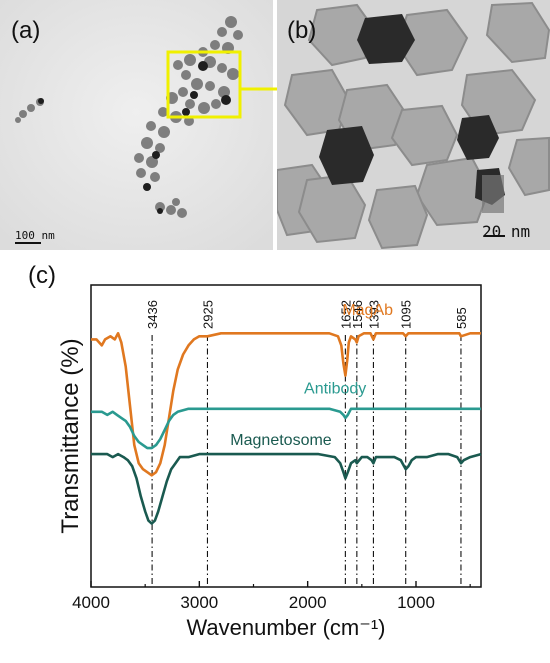  Describe the element at coordinates (204, 84) in the screenshot. I see `highlight-box` at that location.